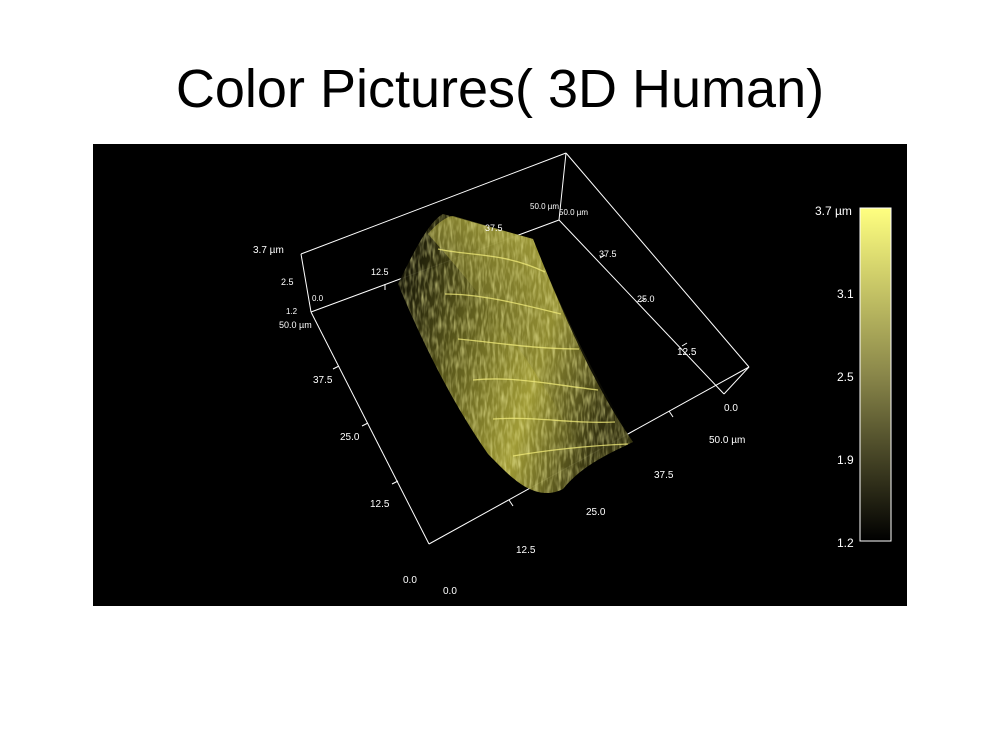 The width and height of the screenshot is (1000, 750). What do you see at coordinates (410, 580) in the screenshot?
I see `y-axis-label: 0.0` at bounding box center [410, 580].